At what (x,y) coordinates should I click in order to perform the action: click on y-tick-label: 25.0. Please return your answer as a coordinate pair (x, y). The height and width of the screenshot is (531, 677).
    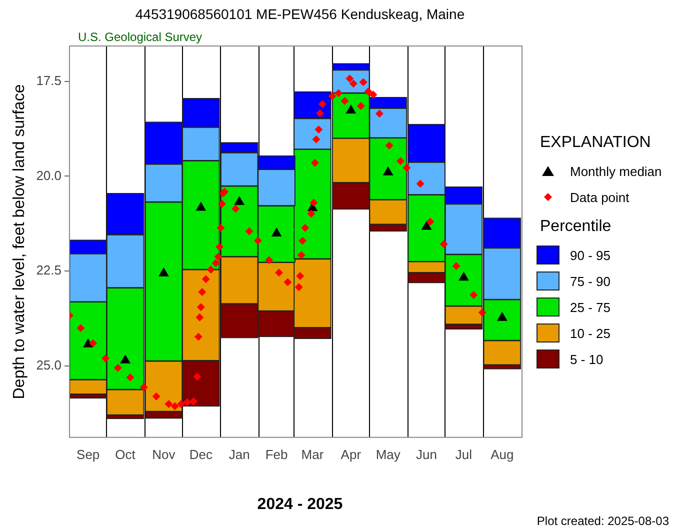
    Looking at the image, I should click on (49, 365).